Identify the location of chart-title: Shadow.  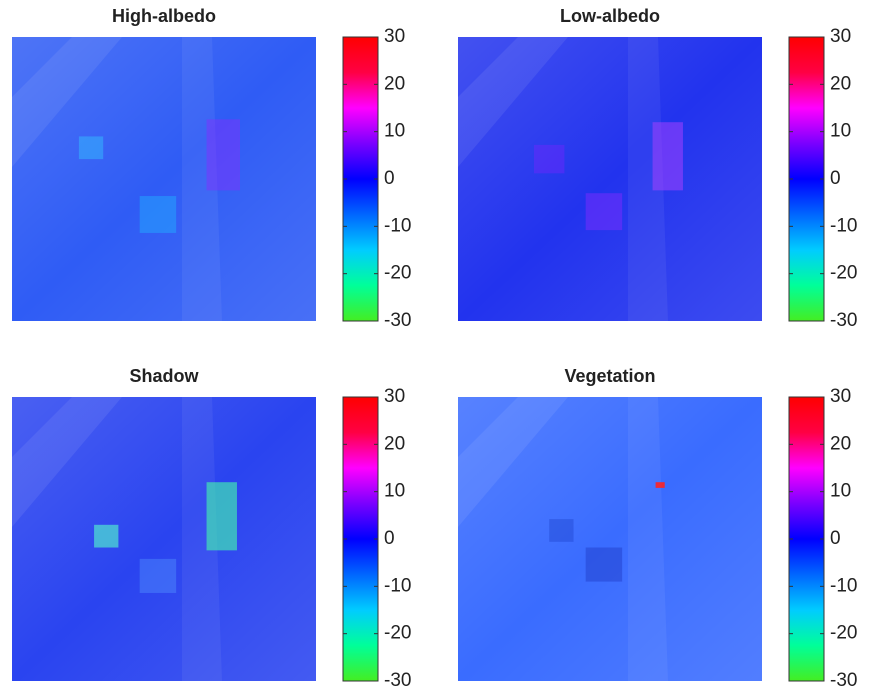
(164, 376).